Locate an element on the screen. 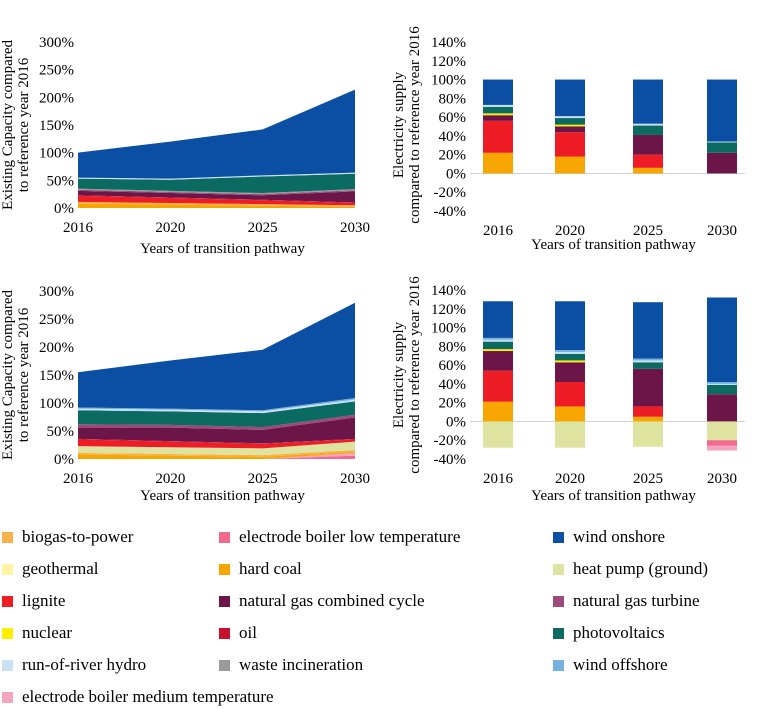 This screenshot has height=709, width=761. legend-item: natural gas combined cycle is located at coordinates (321, 601).